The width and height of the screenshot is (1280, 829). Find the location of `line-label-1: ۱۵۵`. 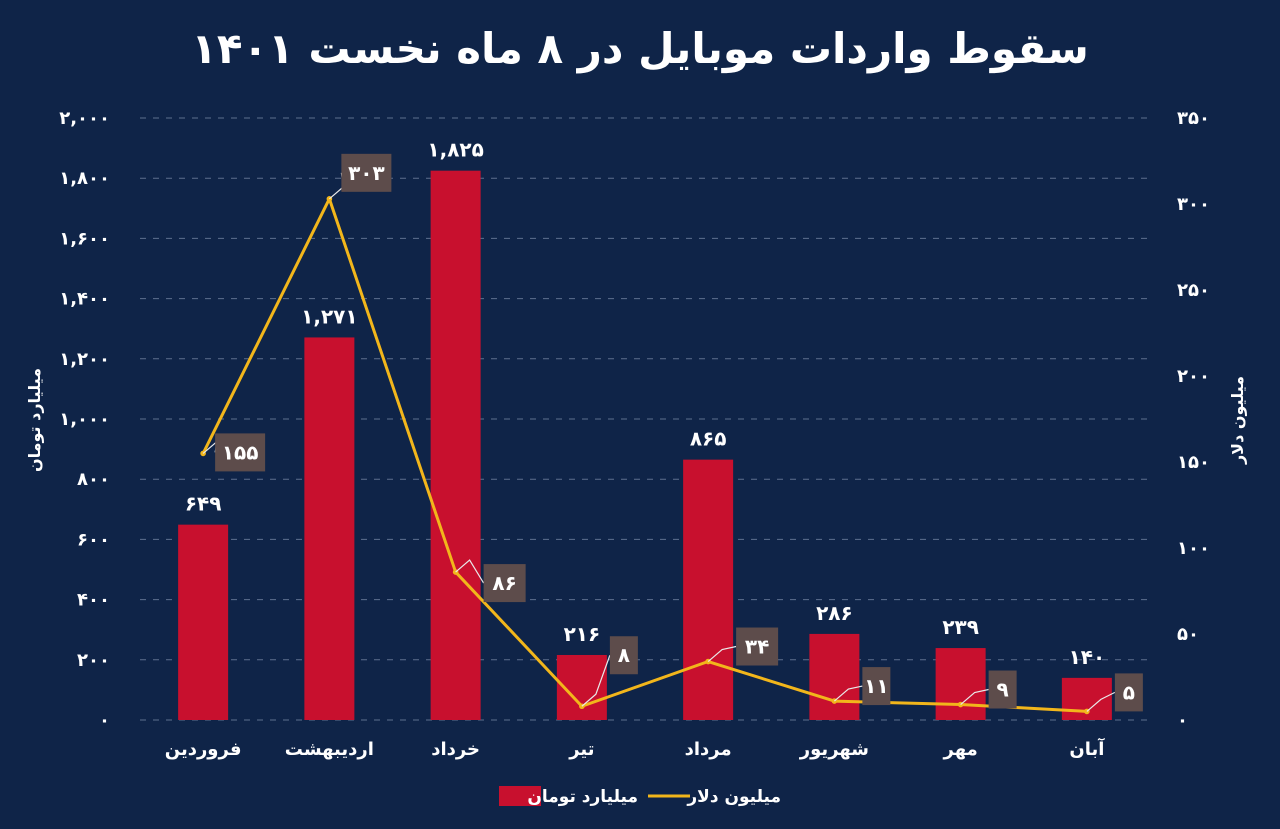

line-label-1: ۱۵۵ is located at coordinates (240, 452).